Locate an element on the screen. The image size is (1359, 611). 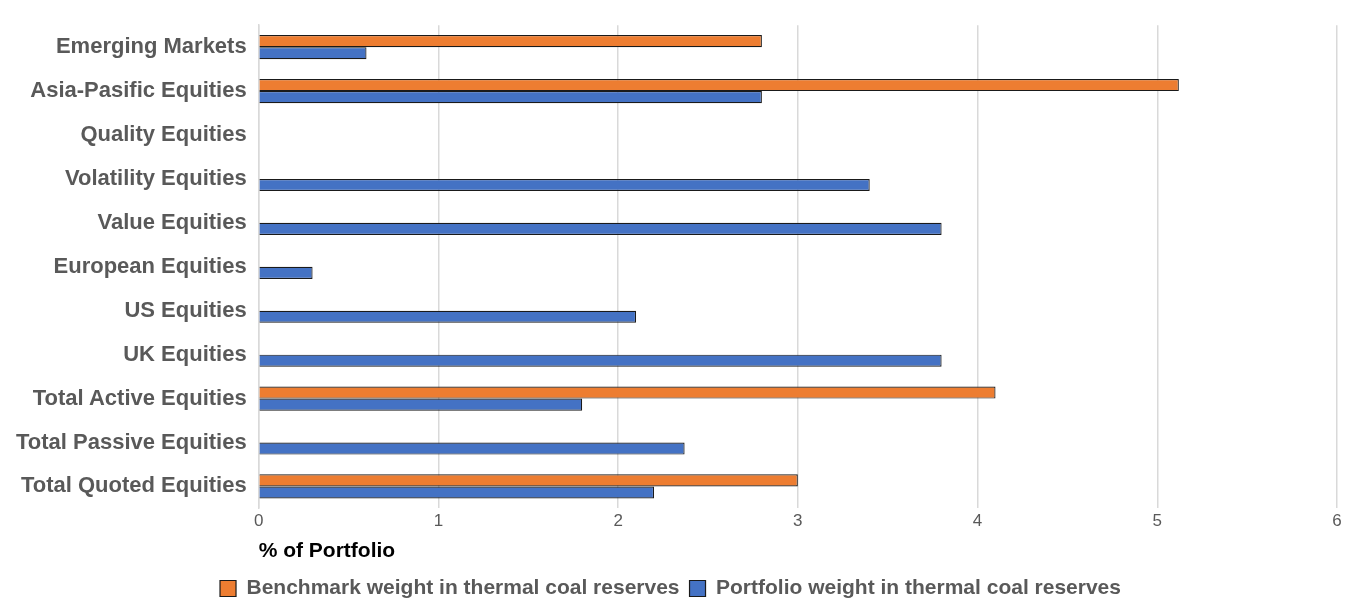
x-tick-label: 4 is located at coordinates (977, 521).